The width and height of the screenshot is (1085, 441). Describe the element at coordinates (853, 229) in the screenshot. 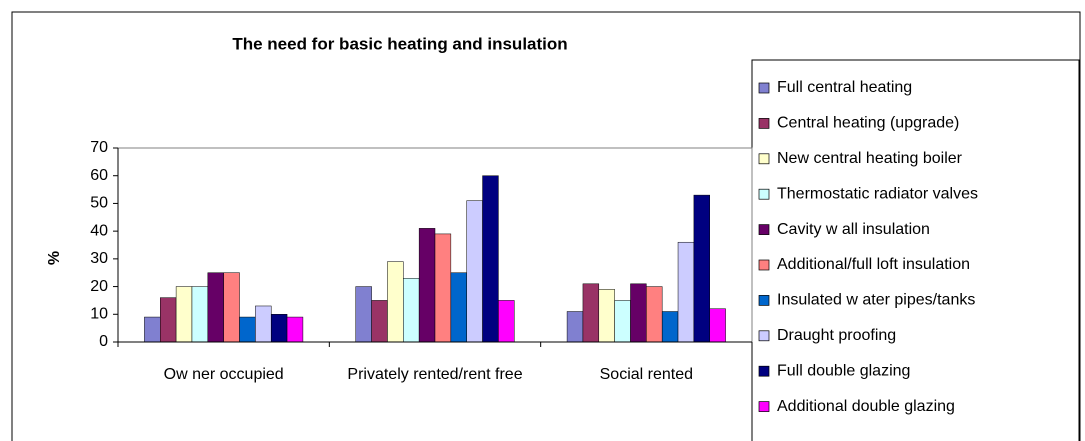

I see `legend-label: Cavity w all insulation` at that location.